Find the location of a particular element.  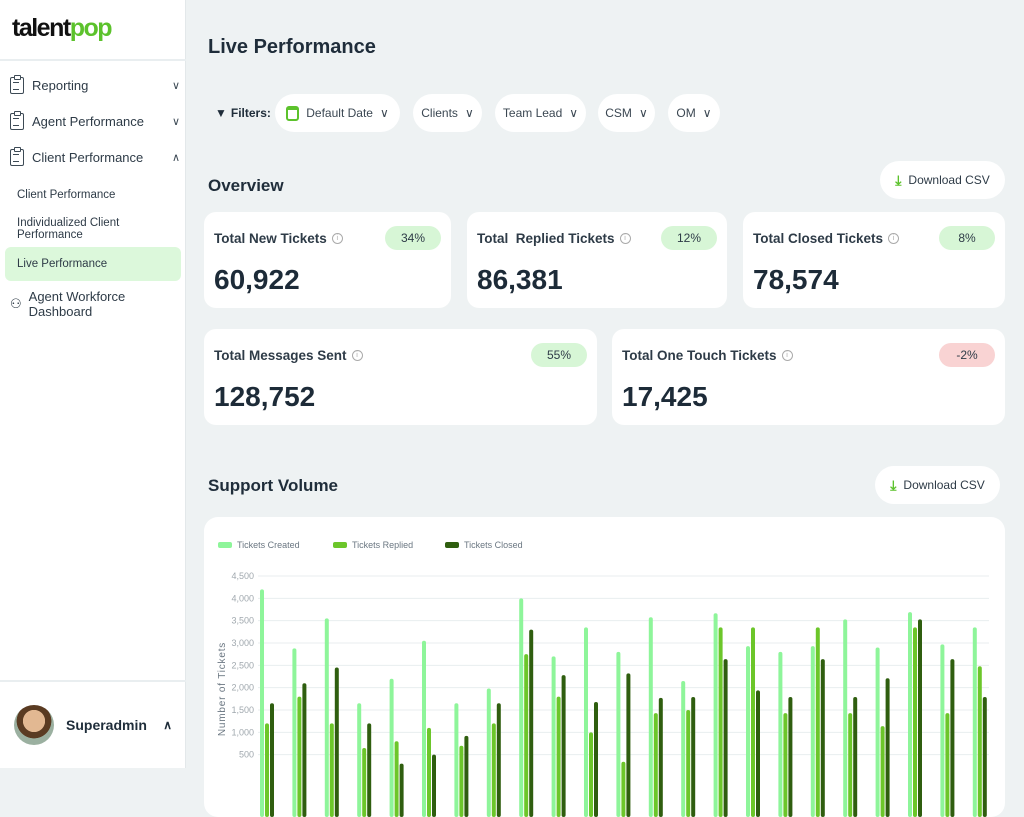

user-menu: Superadmin ∧ is located at coordinates (93, 724).